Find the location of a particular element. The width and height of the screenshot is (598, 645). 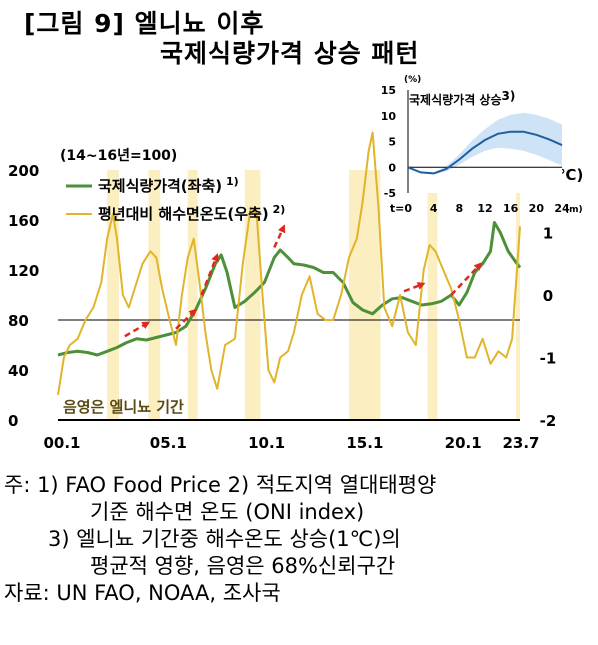

note-line-3: 3) 엘니뇨 기간중 해수온도 상승(1℃)의 is located at coordinates (224, 539).